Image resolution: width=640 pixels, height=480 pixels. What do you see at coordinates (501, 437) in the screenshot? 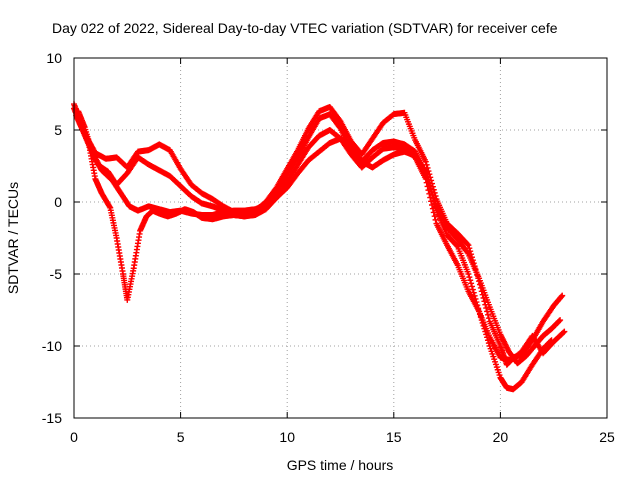
I see `x-tick-label: 20` at bounding box center [501, 437].